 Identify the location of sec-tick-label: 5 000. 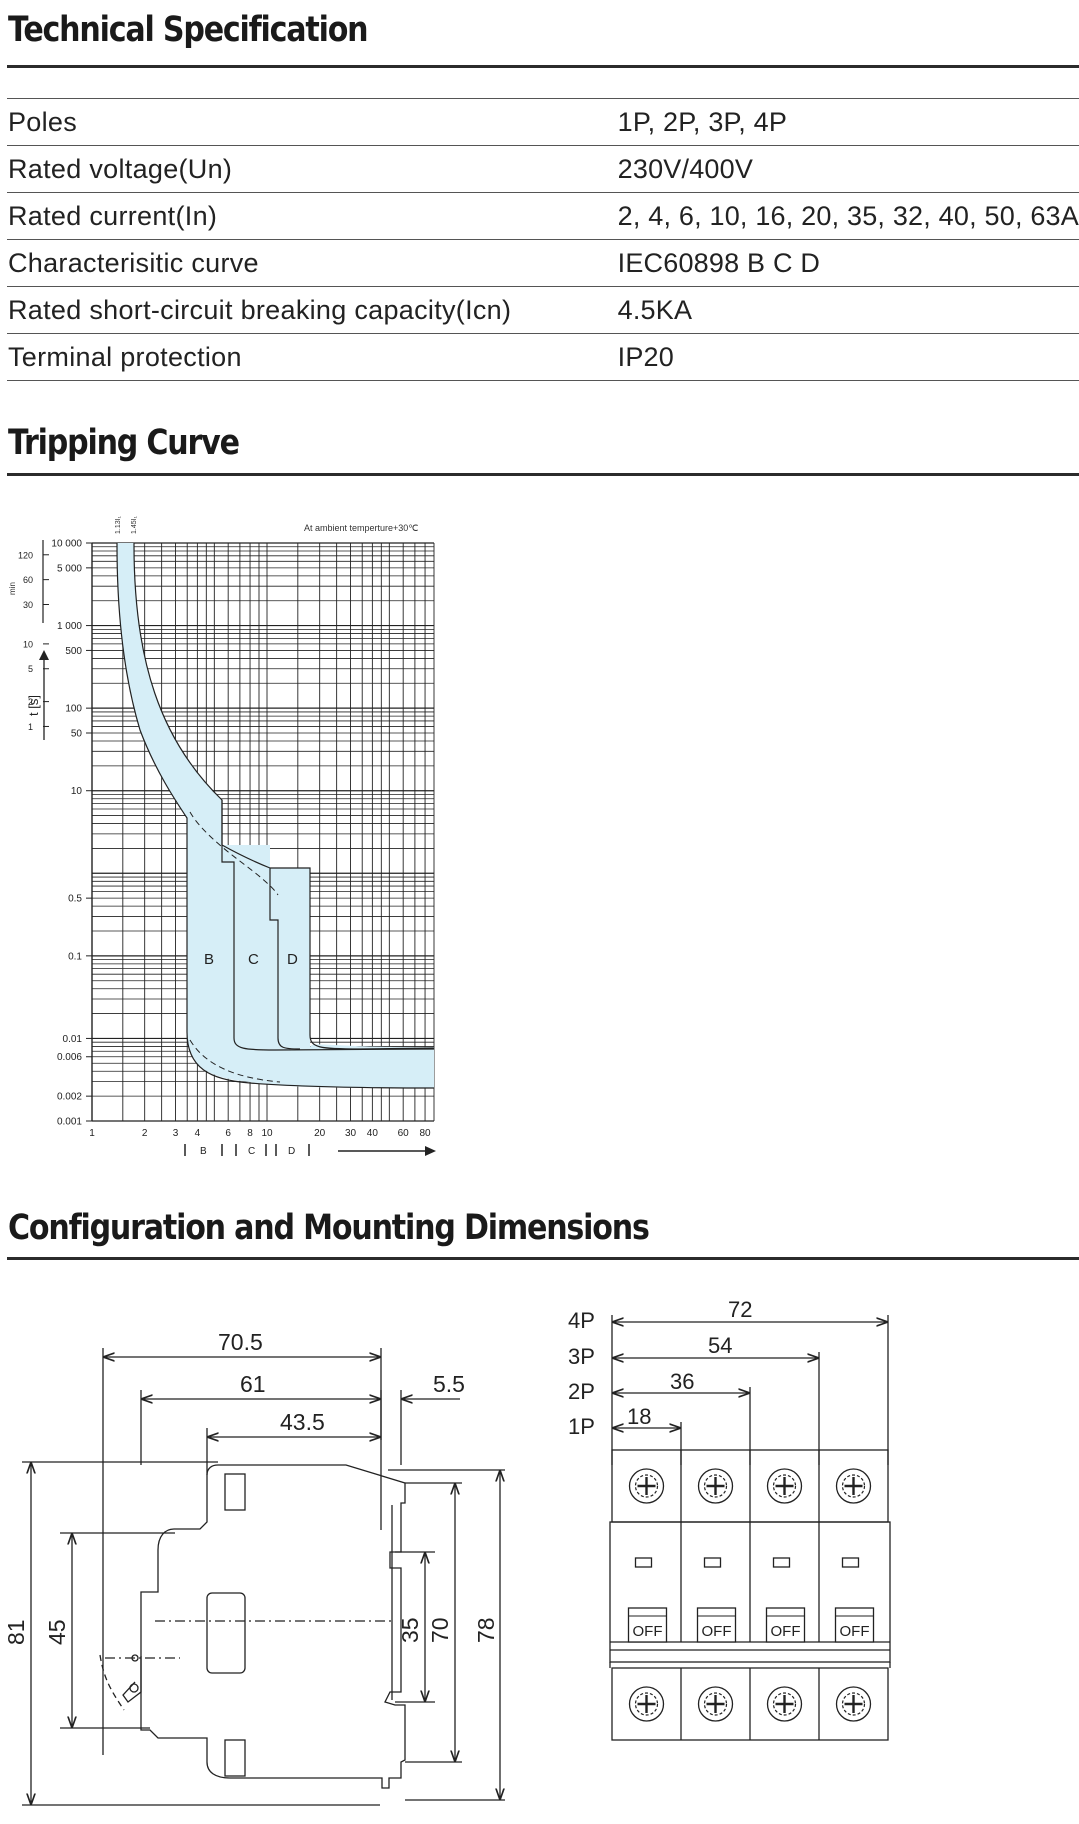
(69, 568).